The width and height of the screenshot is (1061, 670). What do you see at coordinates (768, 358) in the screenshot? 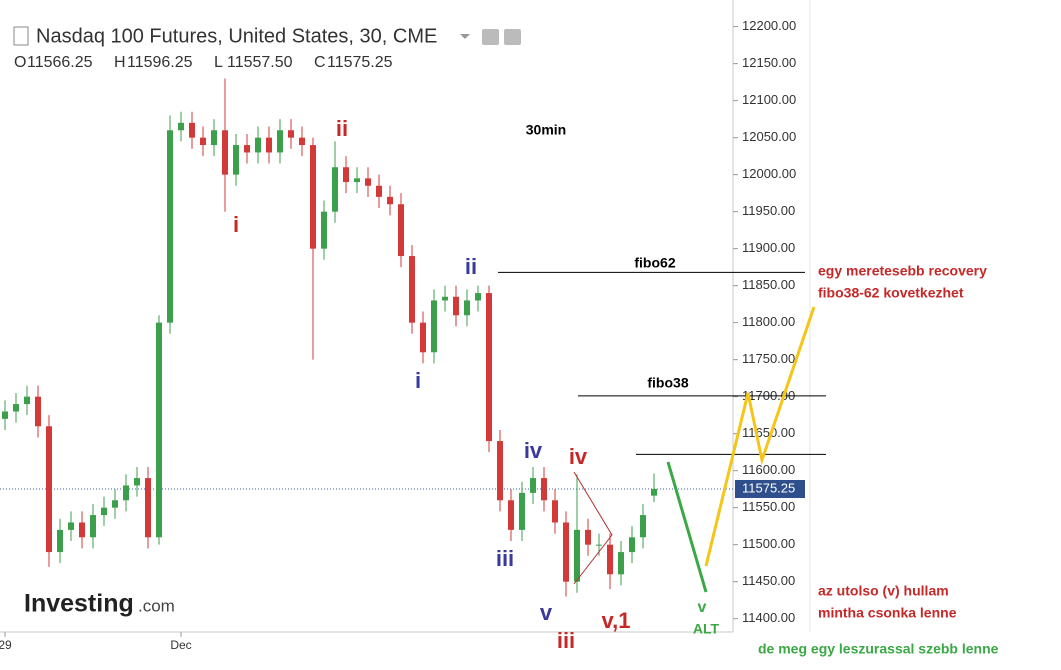
I see `y-tick-label: 11750.00` at bounding box center [768, 358].